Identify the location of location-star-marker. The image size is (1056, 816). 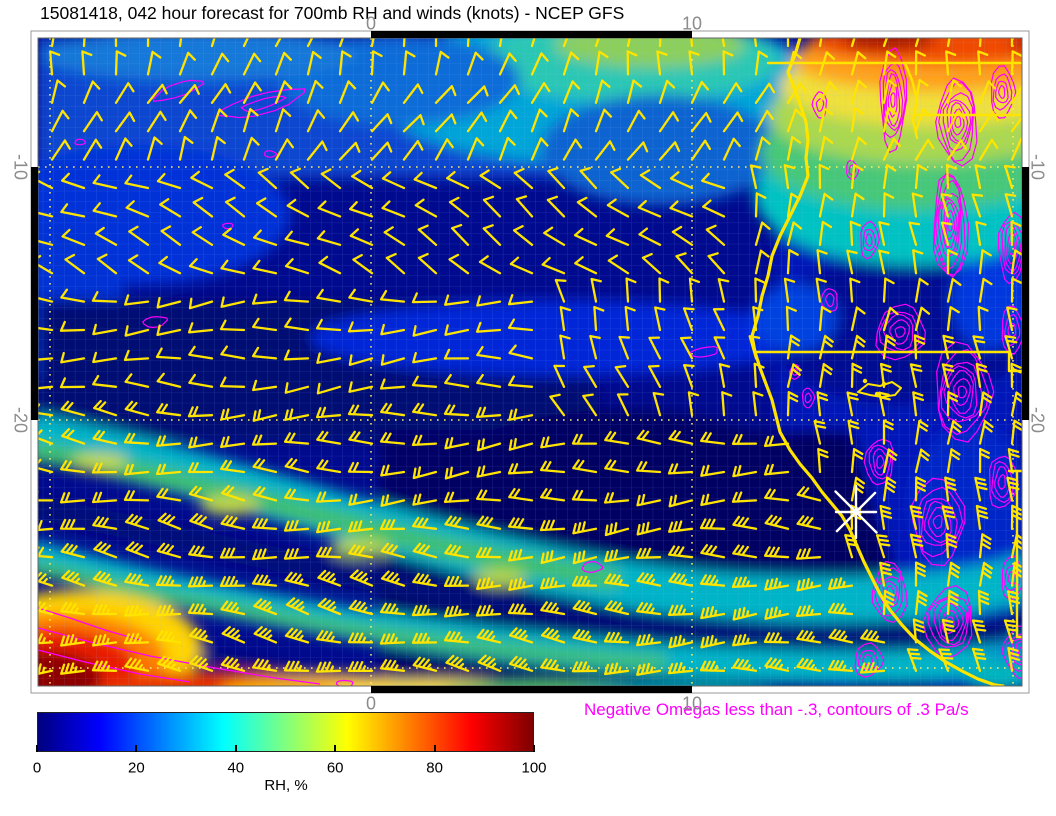
(856, 512).